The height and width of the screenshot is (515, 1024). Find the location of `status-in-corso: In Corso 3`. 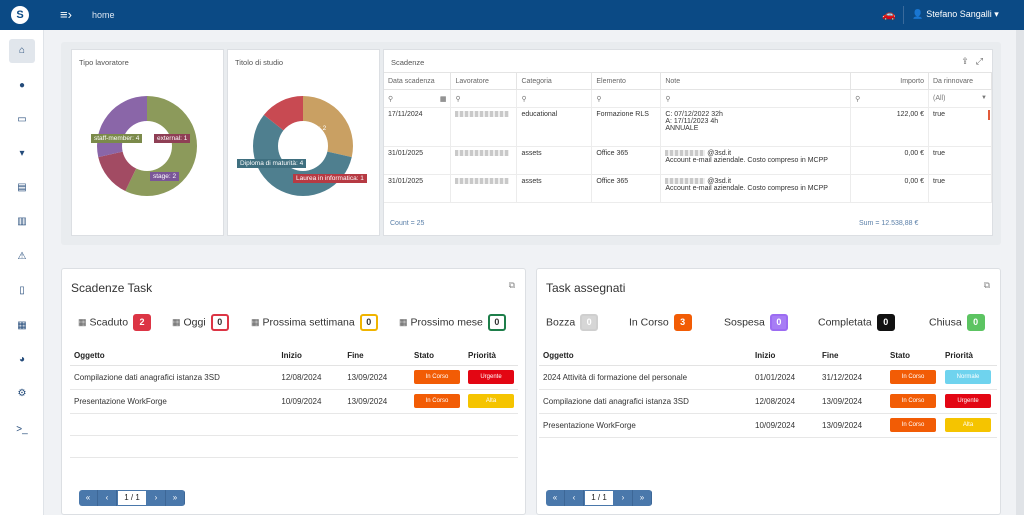

status-in-corso: In Corso 3 is located at coordinates (660, 322).